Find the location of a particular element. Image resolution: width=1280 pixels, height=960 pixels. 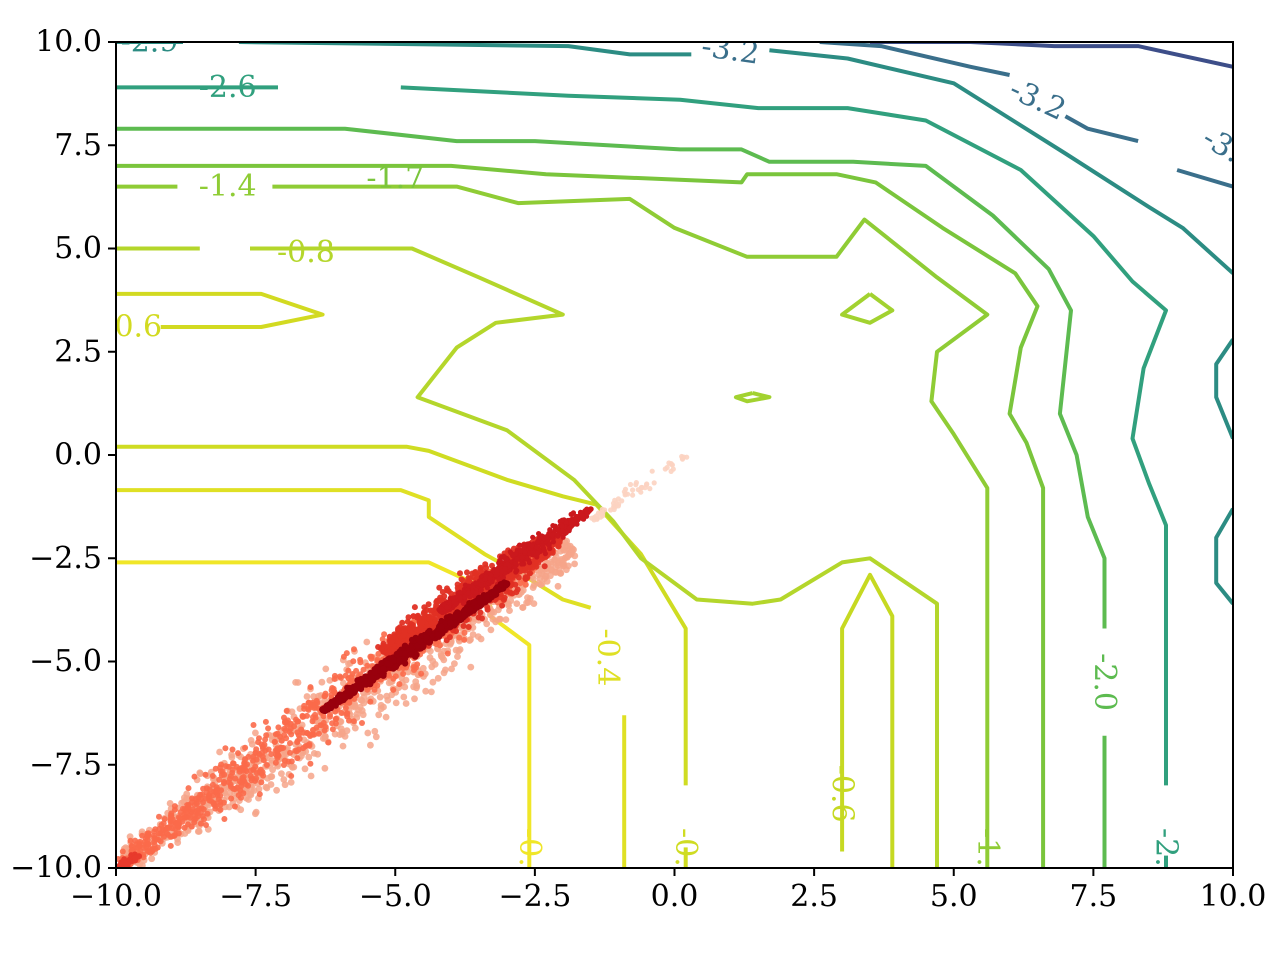

x-tick-label: 2.5 is located at coordinates (814, 896).